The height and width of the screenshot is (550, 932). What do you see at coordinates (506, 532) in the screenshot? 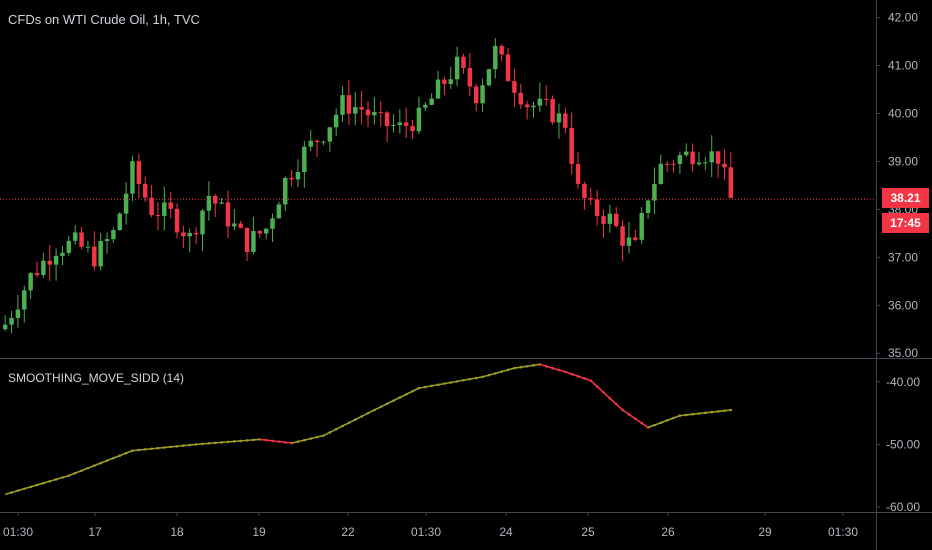
I see `time-tick-label: 24` at bounding box center [506, 532].